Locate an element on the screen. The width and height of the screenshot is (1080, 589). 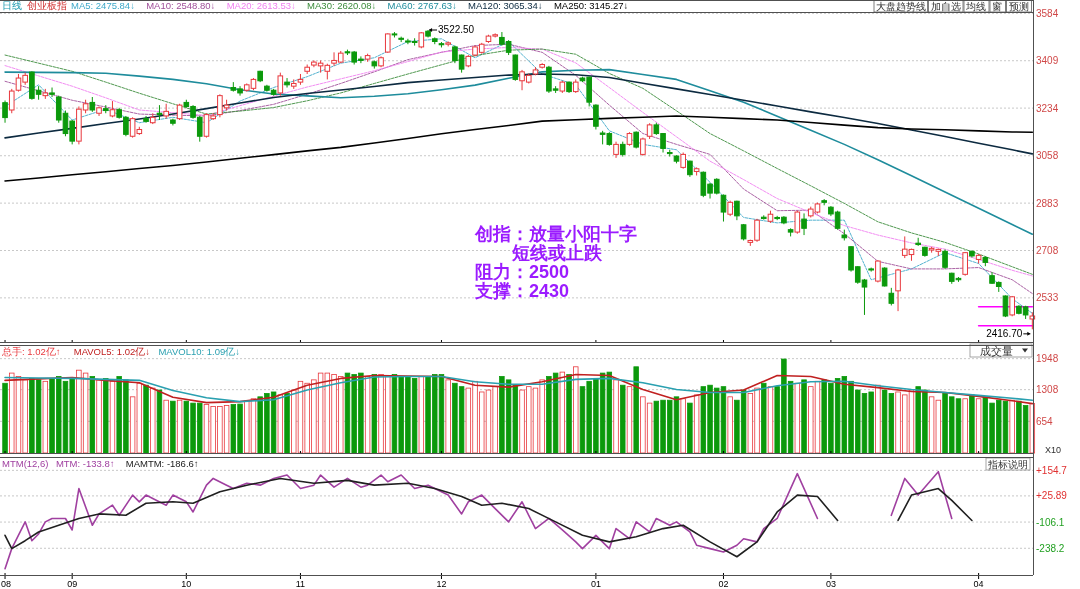
text: MA30: 2620.08↓ is located at coordinates (342, 5).